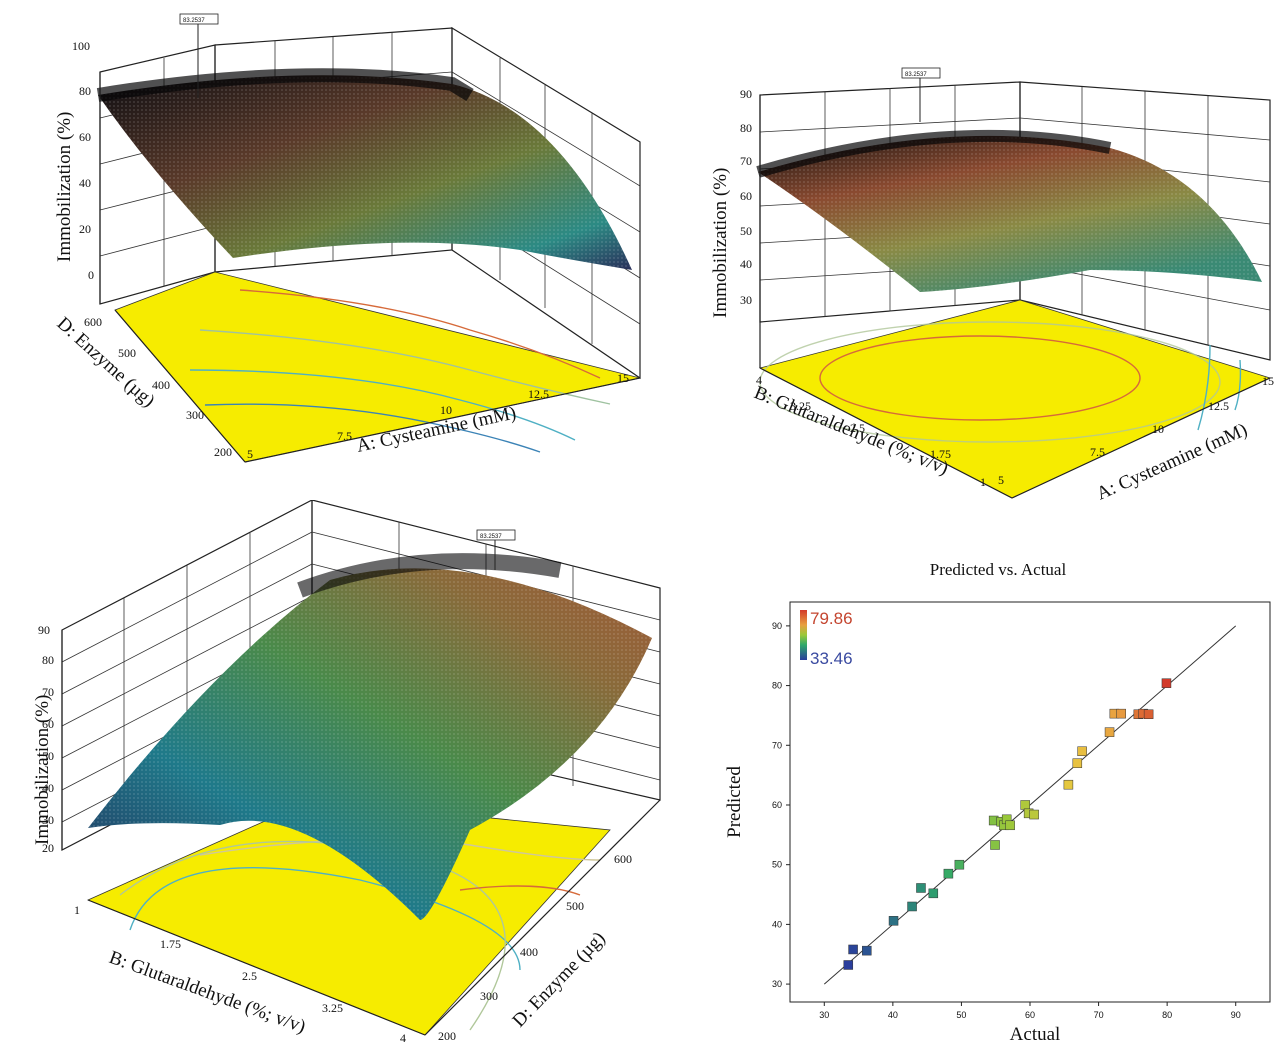 The image size is (1285, 1053). I want to click on y-tick-label: 80, so click(777, 686).